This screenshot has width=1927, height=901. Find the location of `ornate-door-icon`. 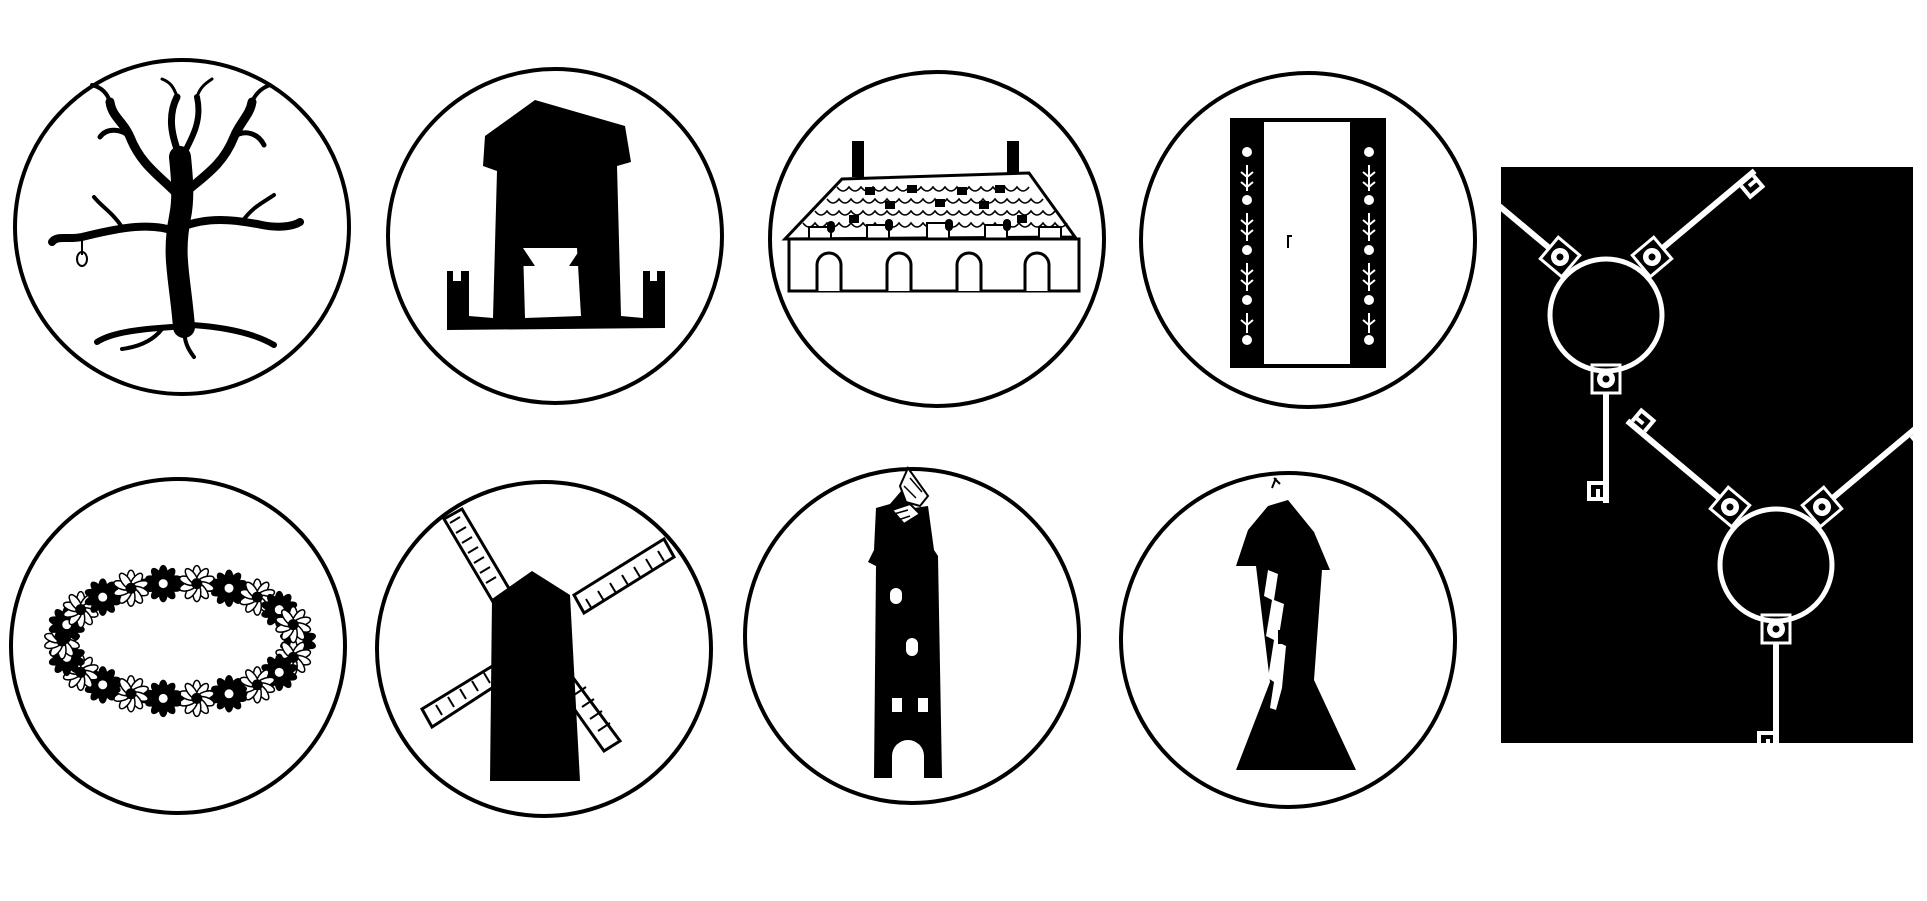

ornate-door-icon is located at coordinates (1308, 240).